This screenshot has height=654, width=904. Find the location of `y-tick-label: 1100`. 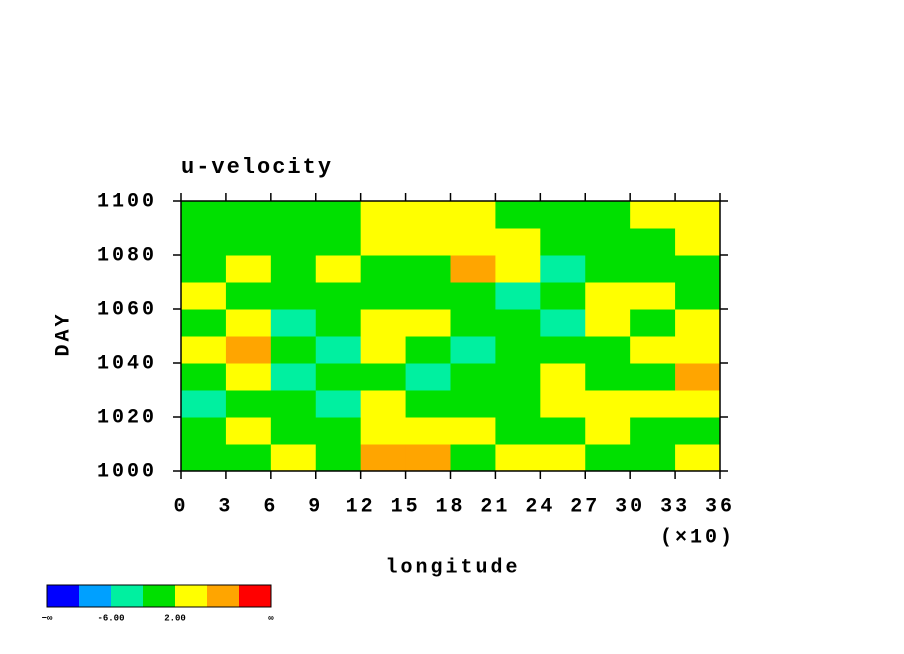

y-tick-label: 1100 is located at coordinates (127, 201).